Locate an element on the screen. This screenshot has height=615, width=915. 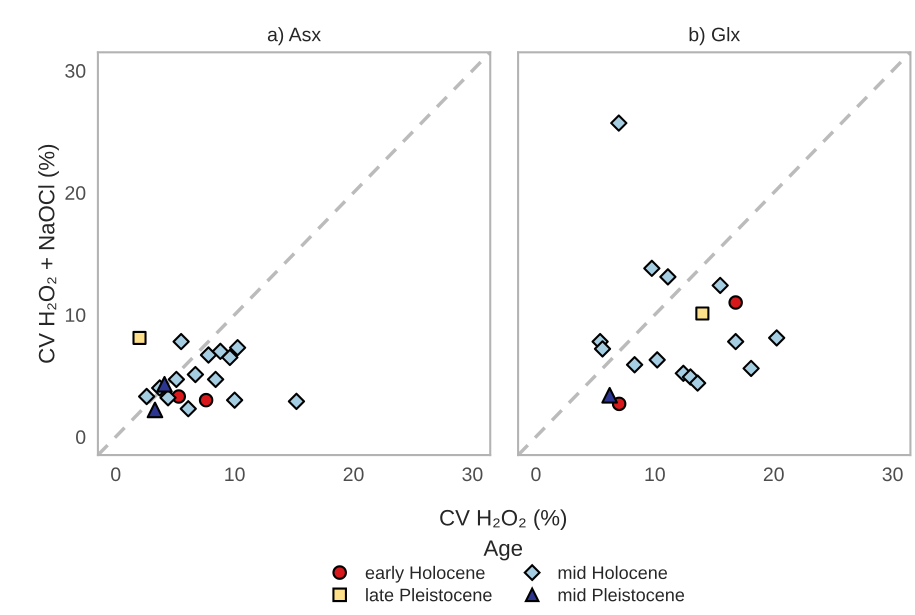
legend-label: early Holocene is located at coordinates (425, 574).